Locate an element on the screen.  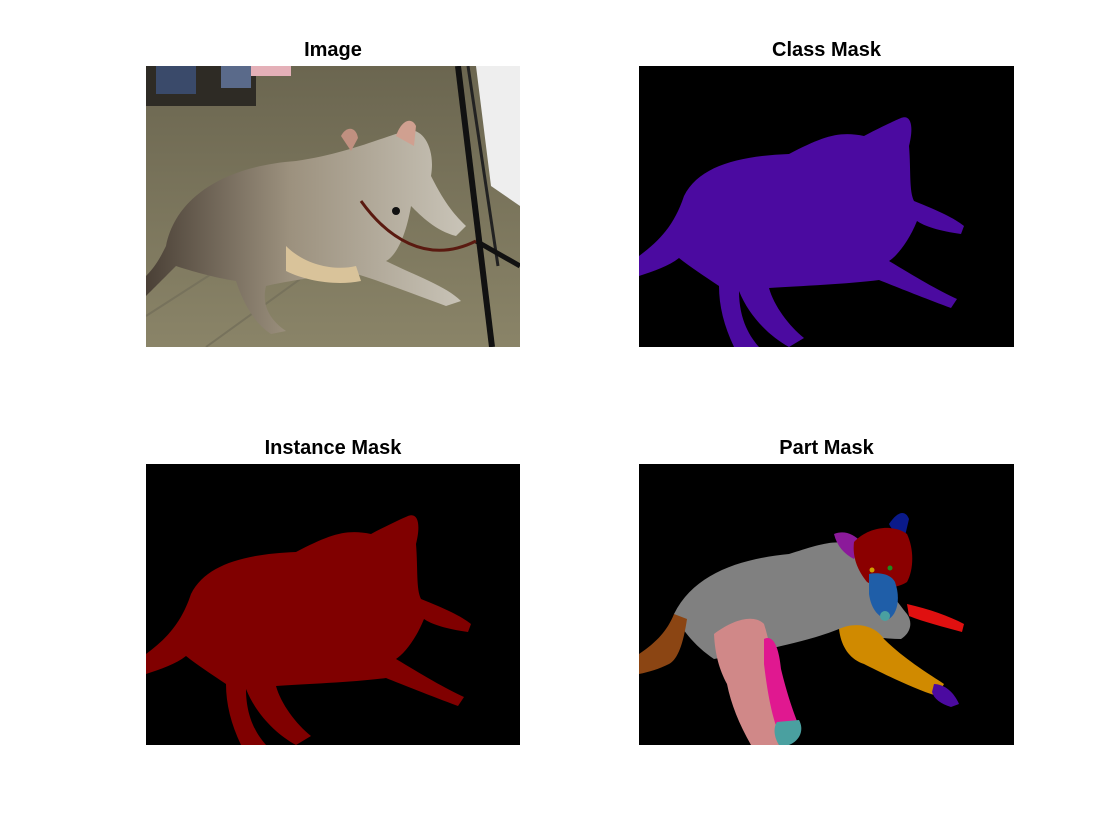
instance-mask-silhouette is located at coordinates (333, 604).